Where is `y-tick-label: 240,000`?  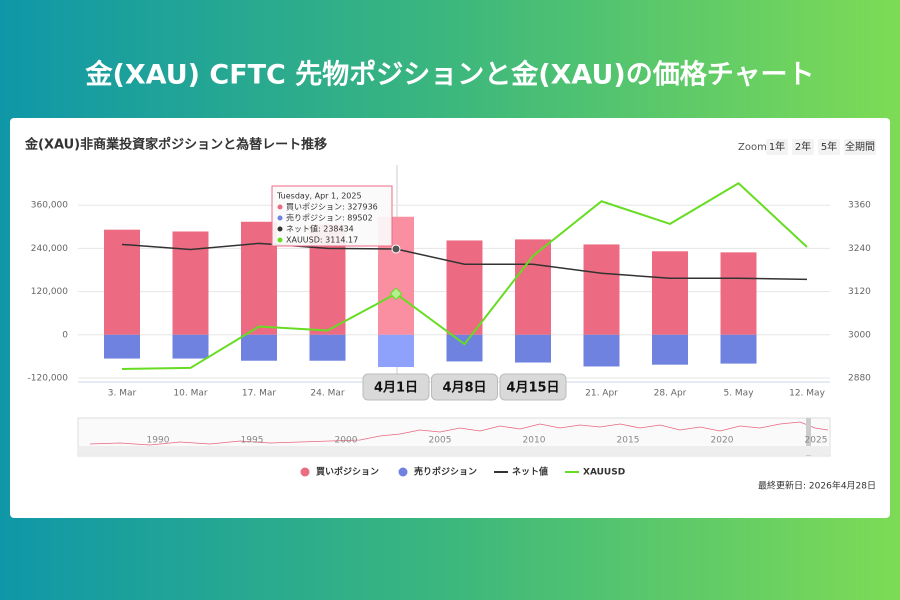 y-tick-label: 240,000 is located at coordinates (49, 249).